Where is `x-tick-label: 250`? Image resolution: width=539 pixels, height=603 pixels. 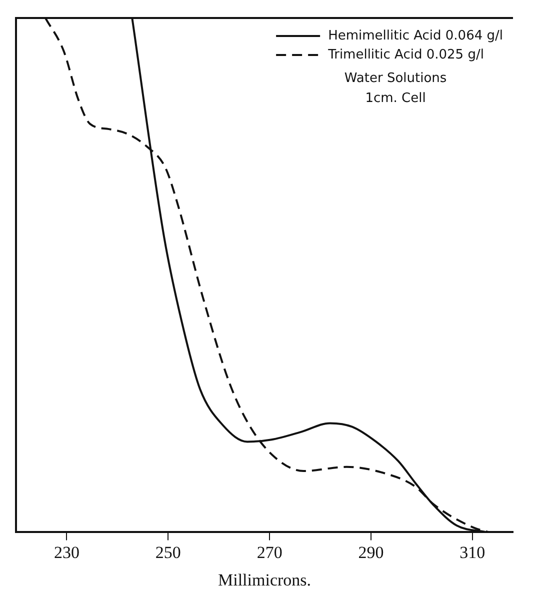 x-tick-label: 250 is located at coordinates (168, 552).